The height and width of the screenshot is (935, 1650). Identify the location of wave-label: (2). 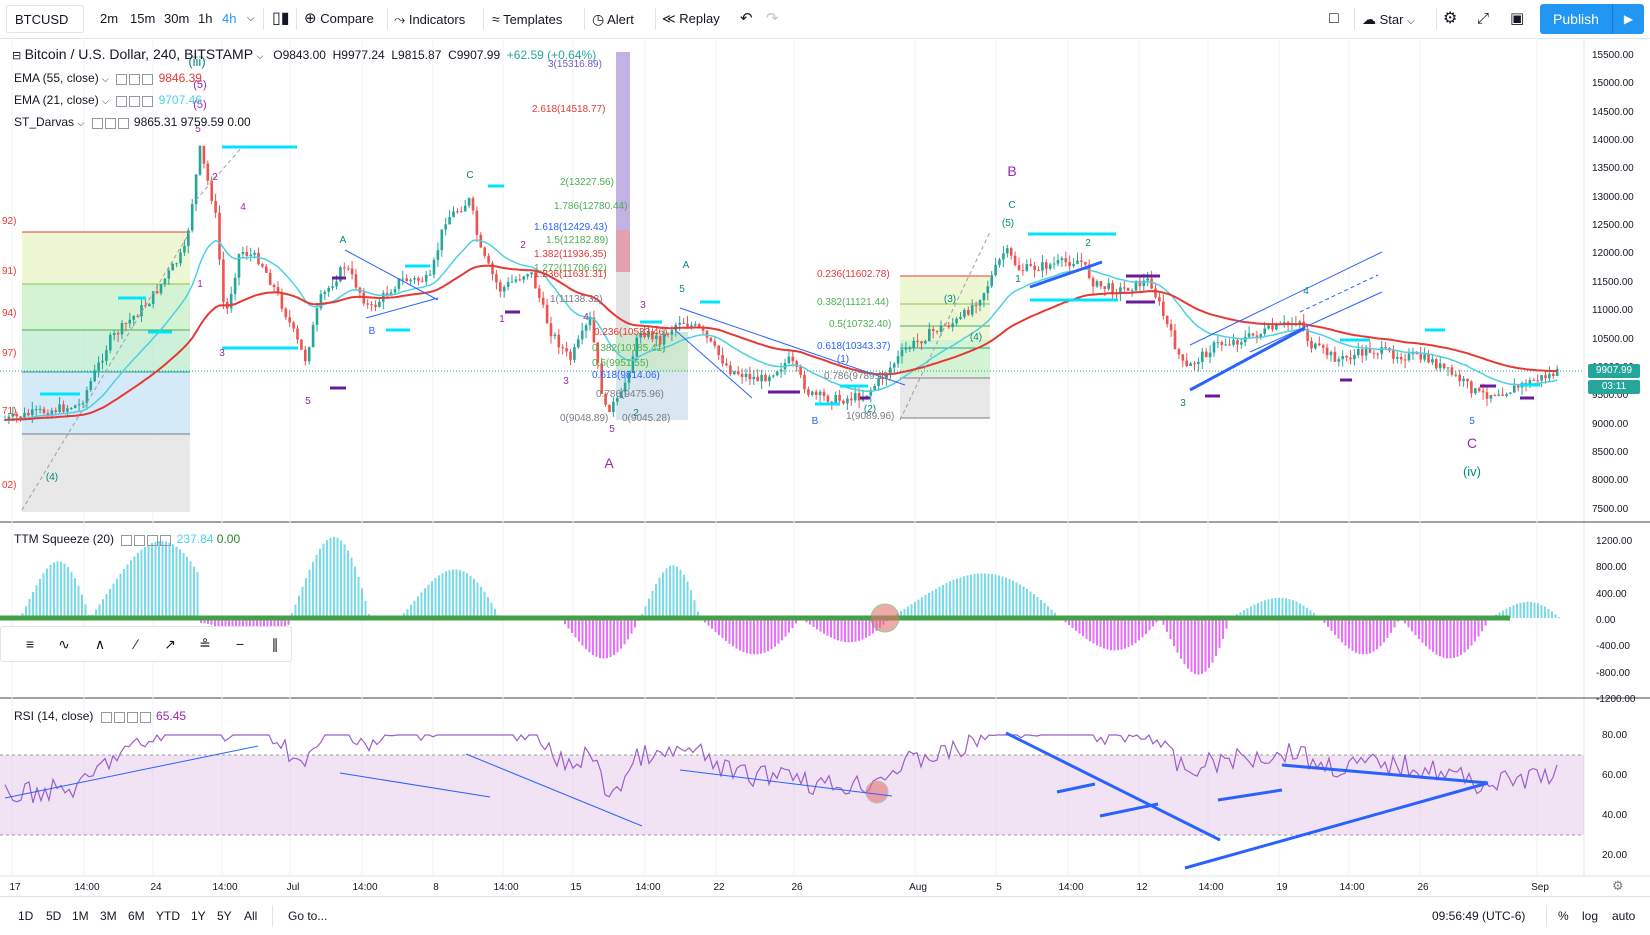
(870, 409).